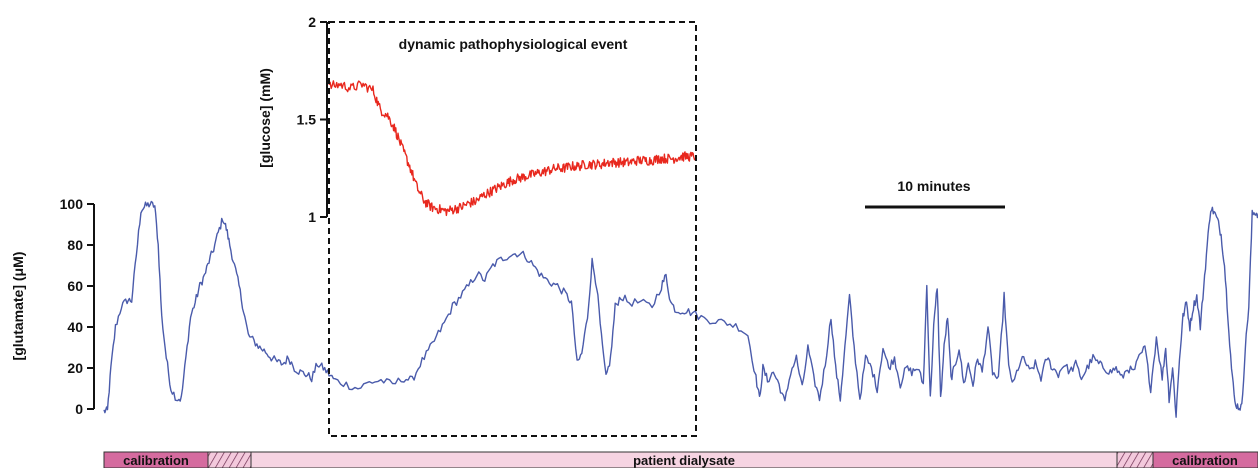  What do you see at coordinates (292, 119) in the screenshot?
I see `glucose-axis: 11.52 [glucose] (mM)` at bounding box center [292, 119].